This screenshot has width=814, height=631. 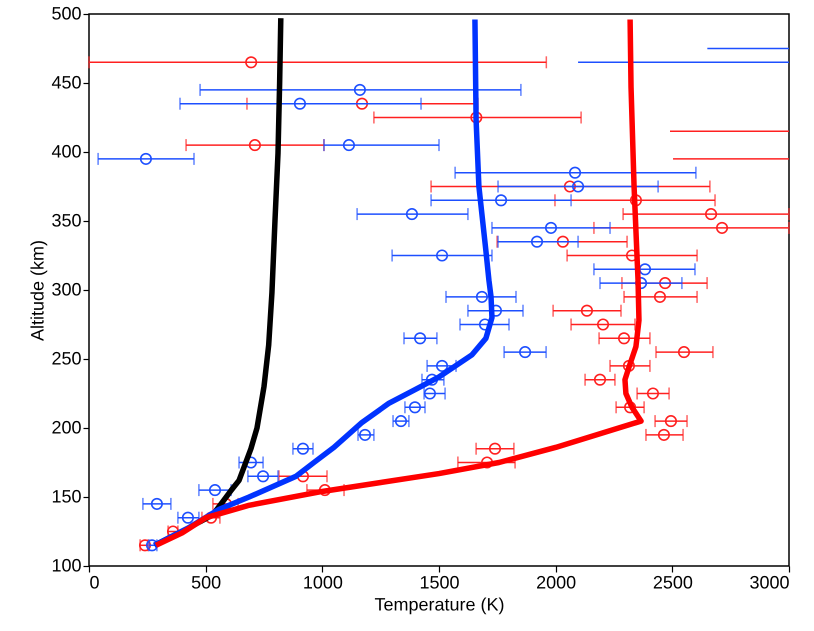 What do you see at coordinates (95, 582) in the screenshot?
I see `x-tick-label: 0` at bounding box center [95, 582].